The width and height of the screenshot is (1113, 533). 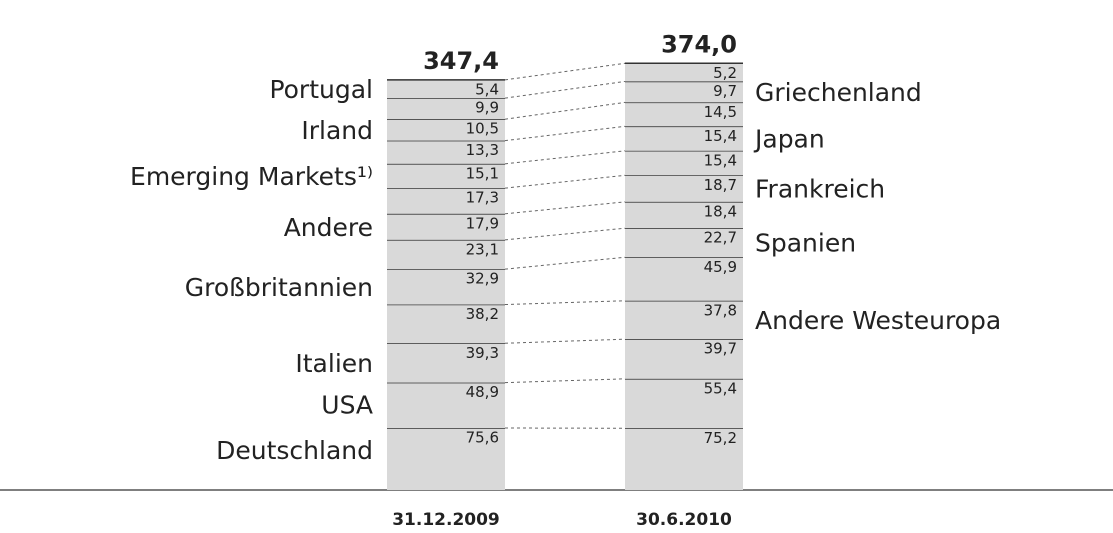 I want to click on value-label: 18,7, so click(x=720, y=185).